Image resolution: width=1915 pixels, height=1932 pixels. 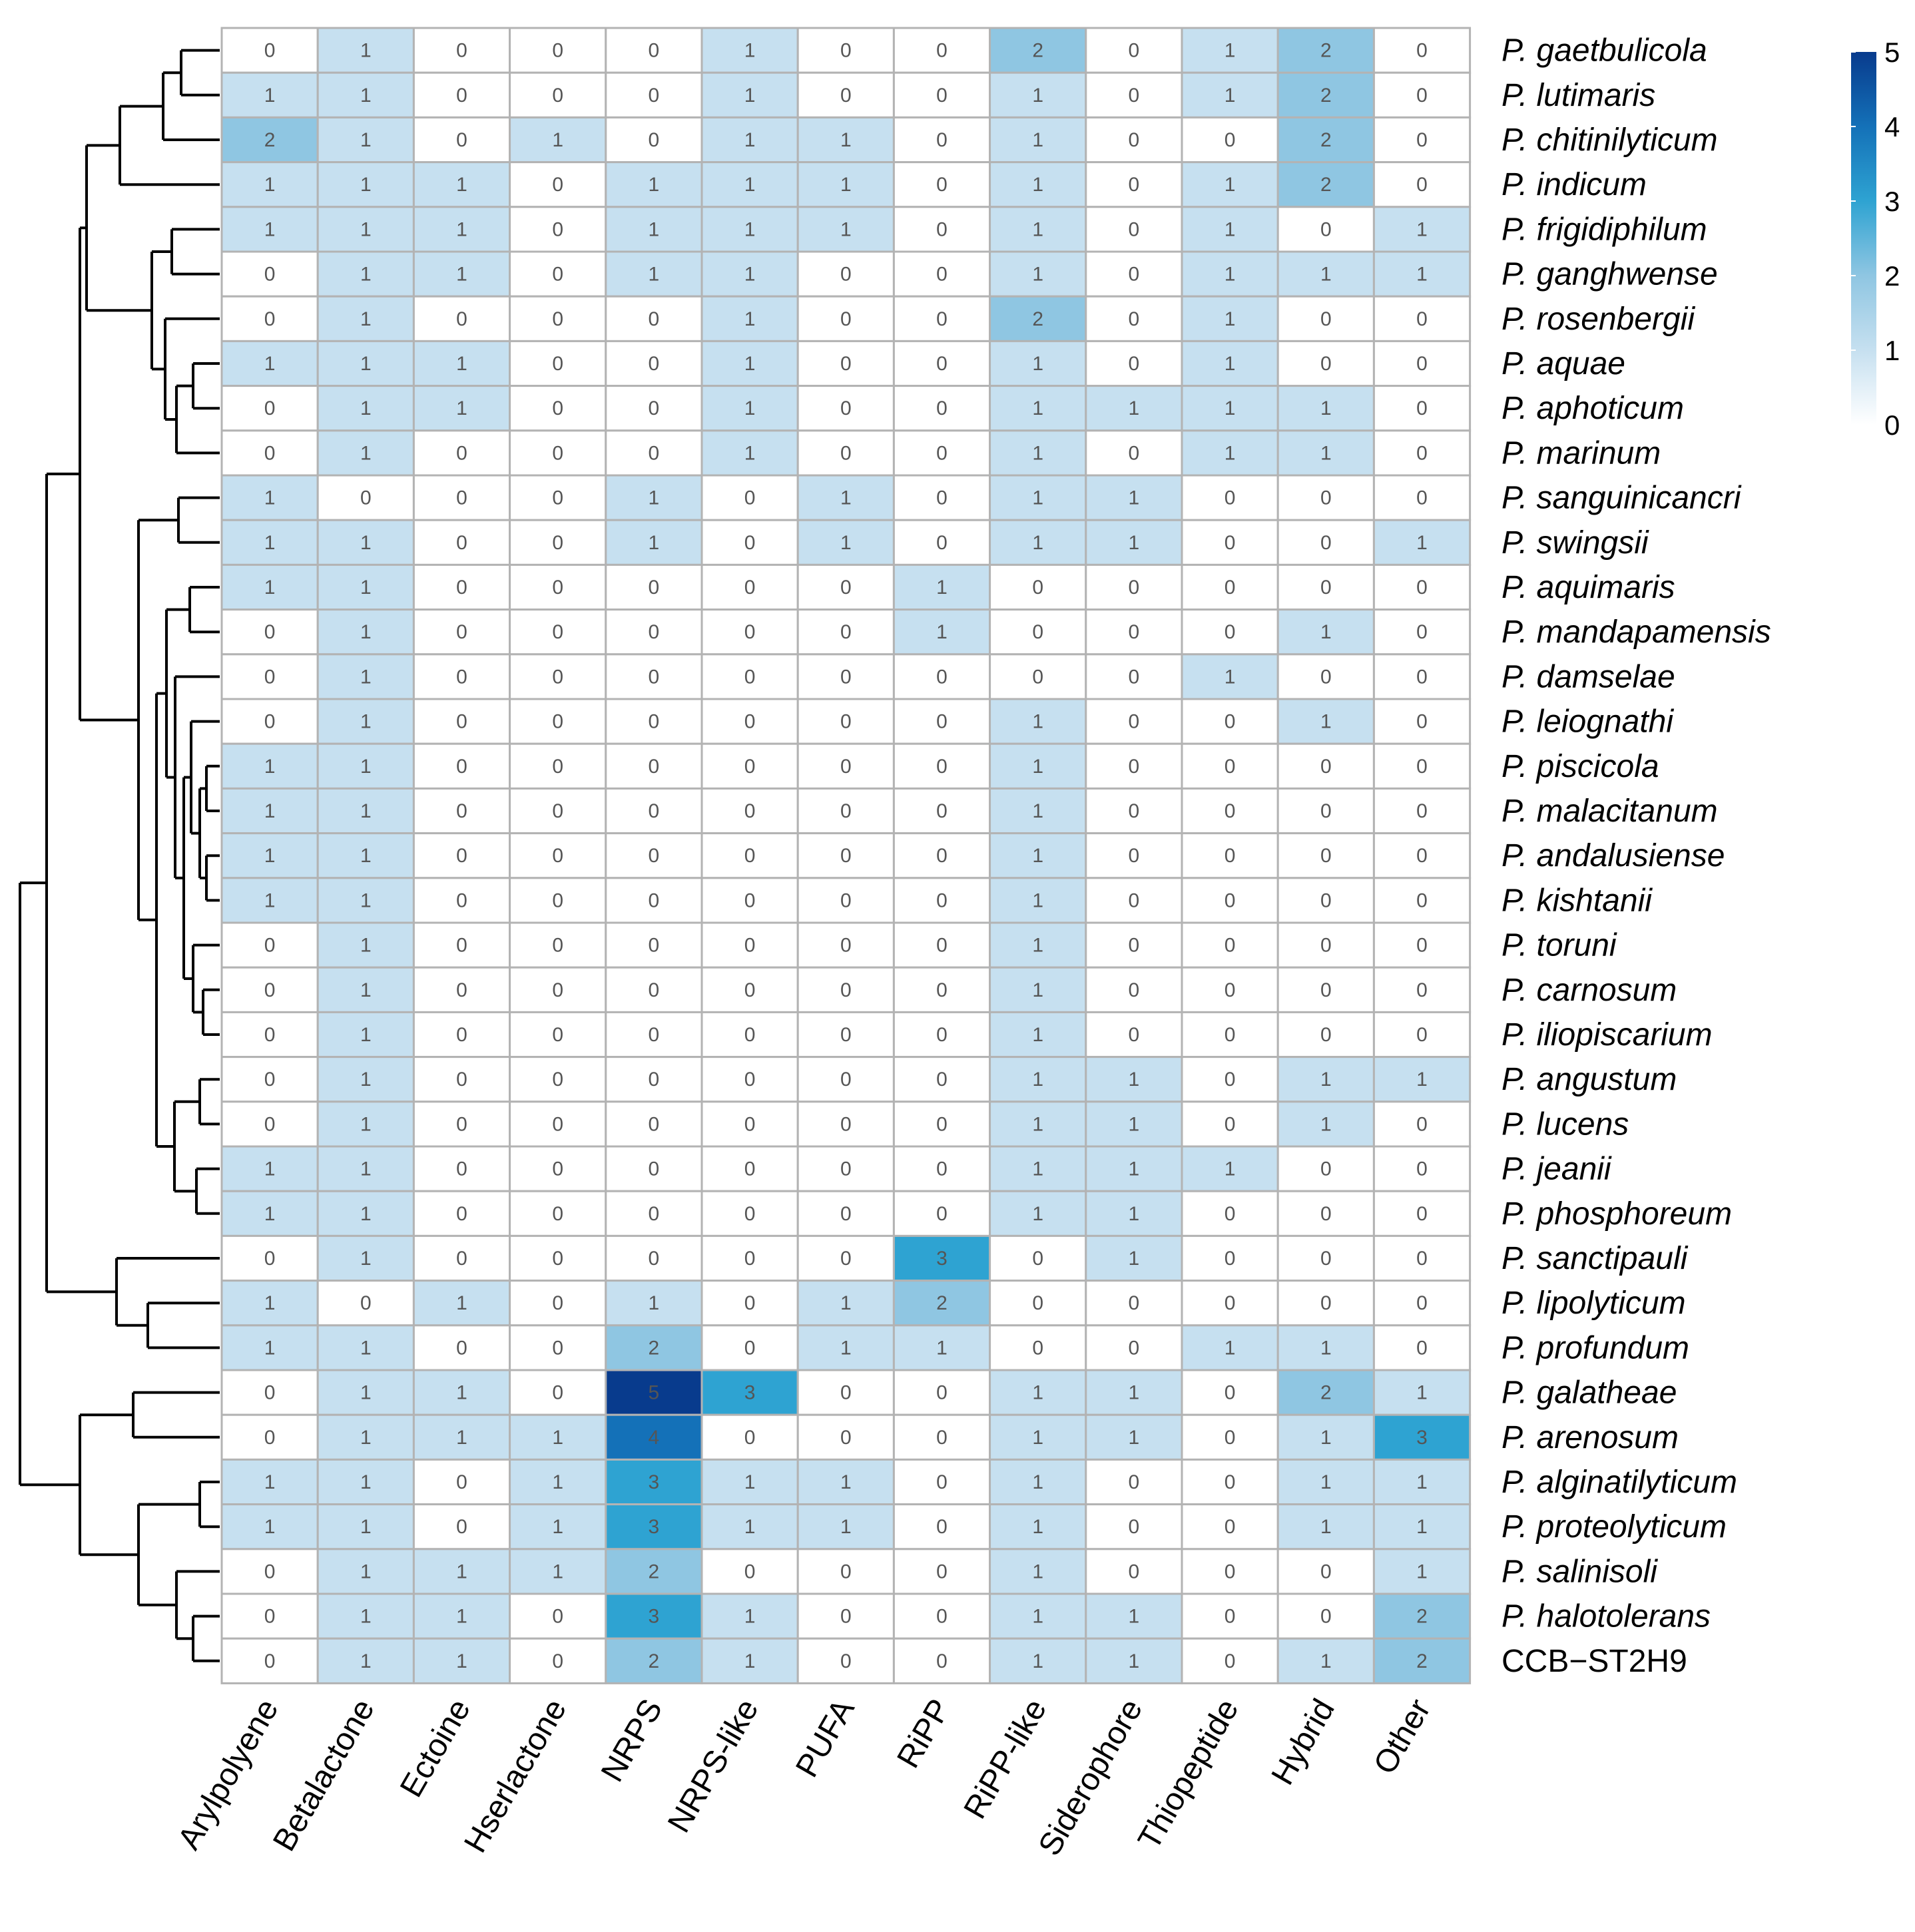 What do you see at coordinates (1608, 1035) in the screenshot?
I see `row-label: P. iliopiscarium` at bounding box center [1608, 1035].